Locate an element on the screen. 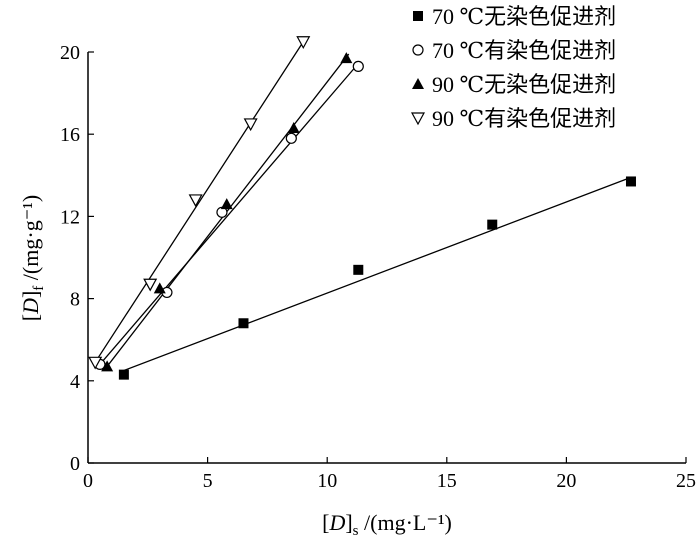 Image resolution: width=700 pixels, height=550 pixels. y-axis-title-text: [D]f /(mg·g⁻¹) is located at coordinates (32, 258).